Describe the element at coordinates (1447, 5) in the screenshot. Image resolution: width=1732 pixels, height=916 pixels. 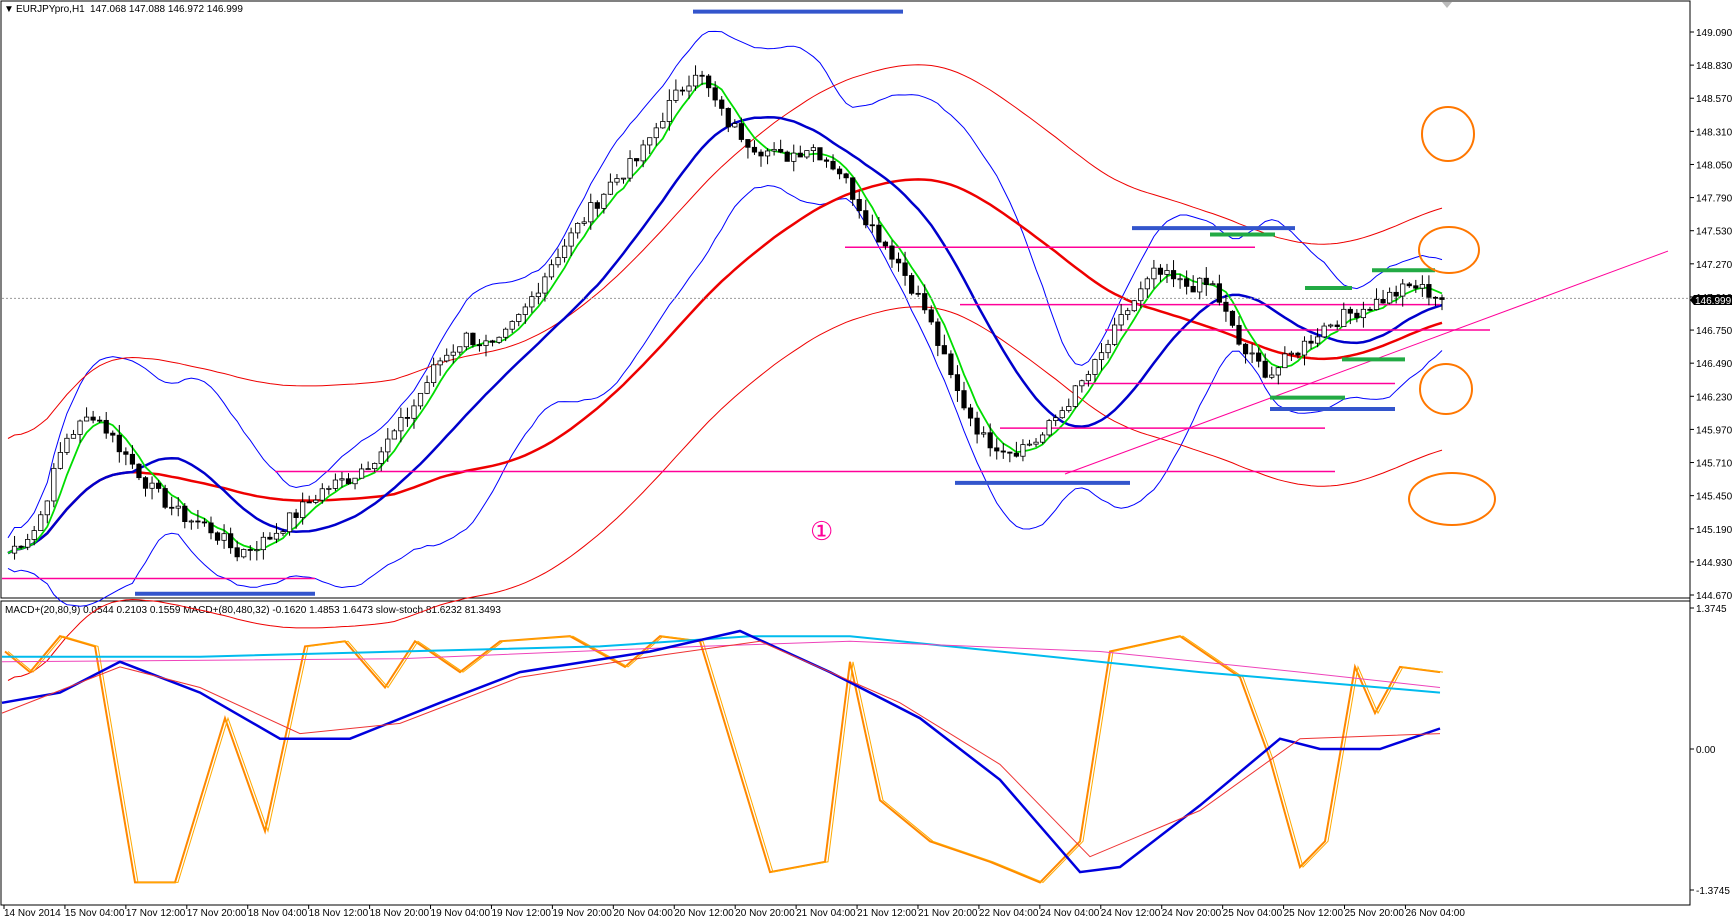
I see `chart-shift-marker` at that location.